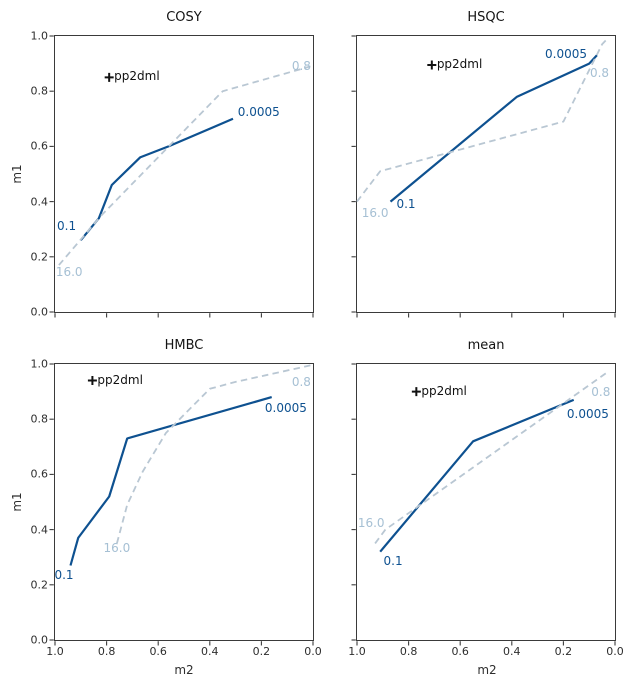 Image resolution: width=626 pixels, height=686 pixels. What do you see at coordinates (17, 502) in the screenshot?
I see `y-axis-label-bottom: m1` at bounding box center [17, 502].